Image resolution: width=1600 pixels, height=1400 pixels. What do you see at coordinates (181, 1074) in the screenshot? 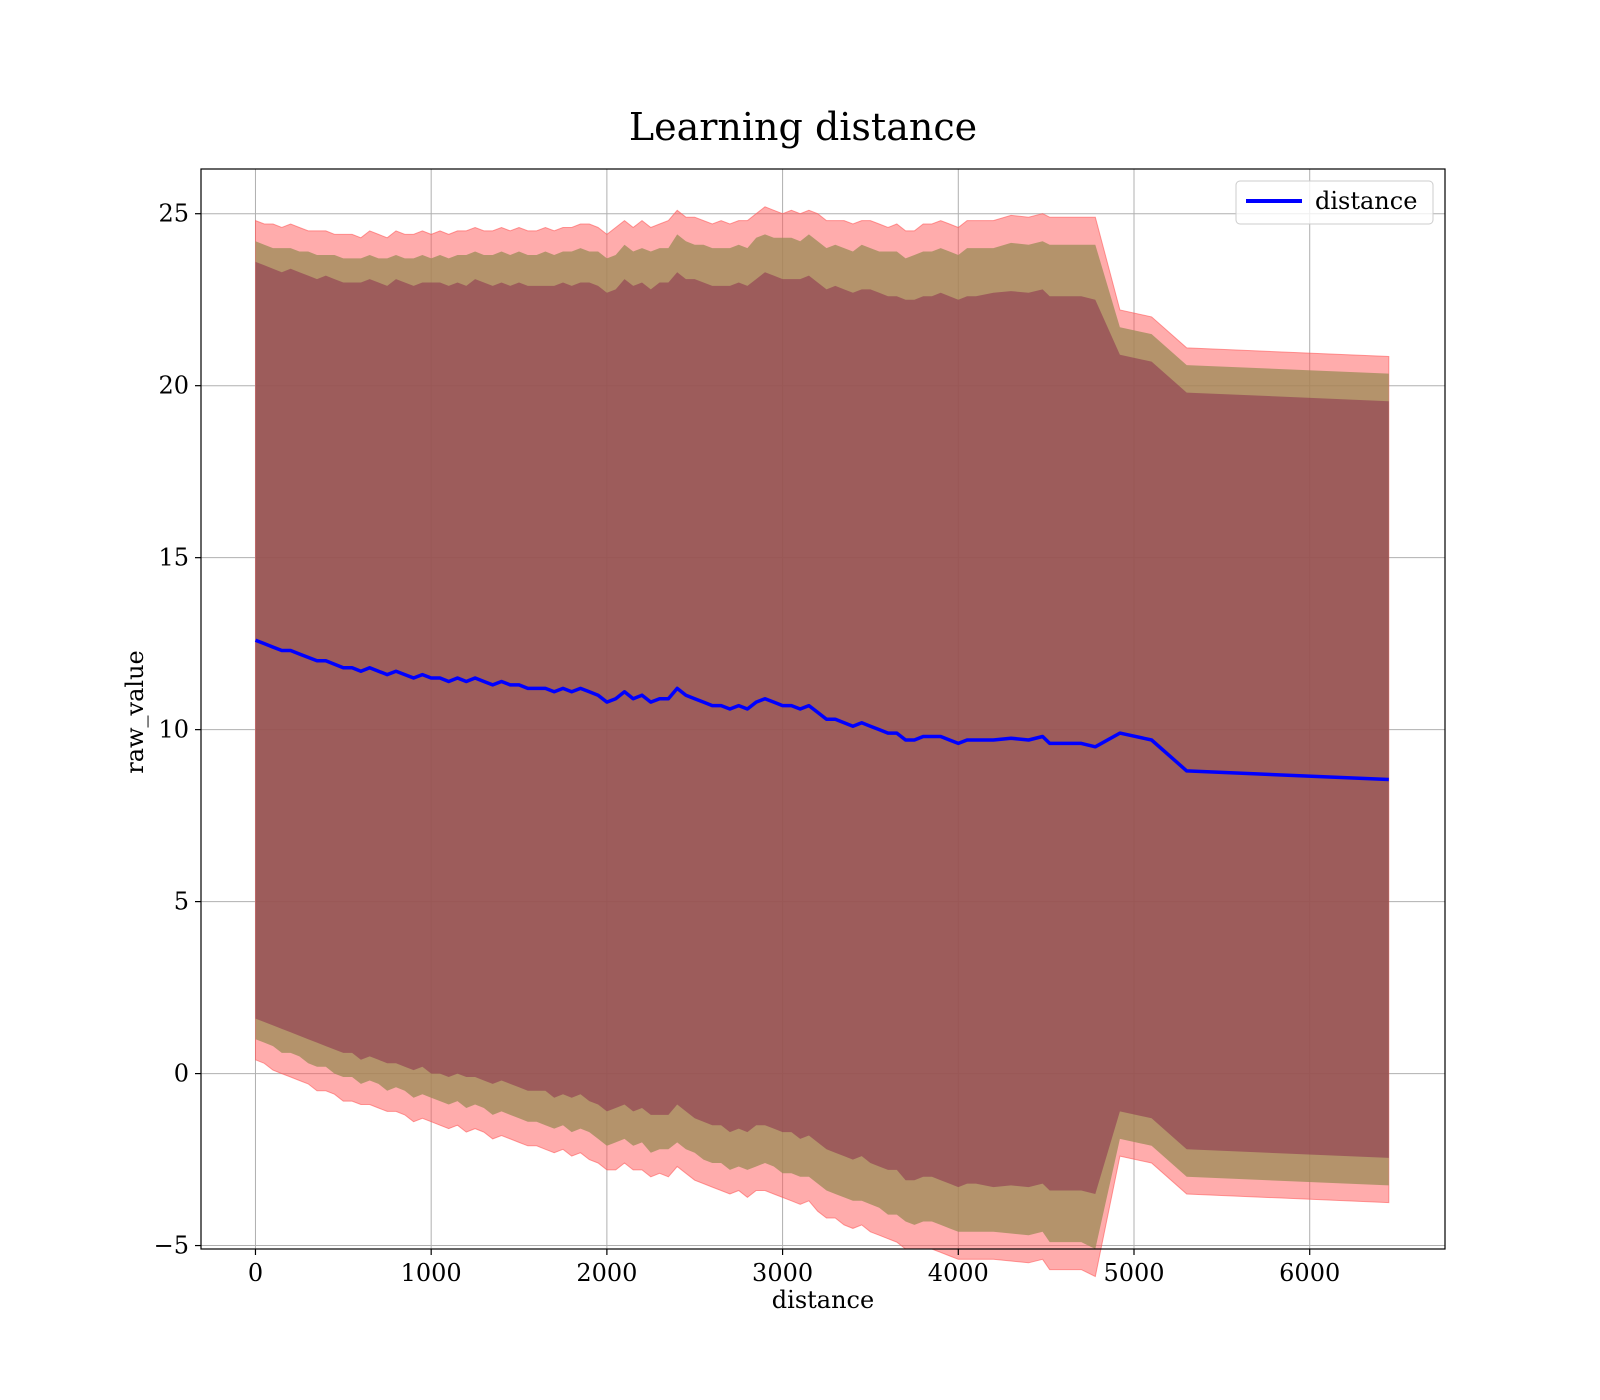
I see `y-tick-label: 0` at bounding box center [181, 1074].